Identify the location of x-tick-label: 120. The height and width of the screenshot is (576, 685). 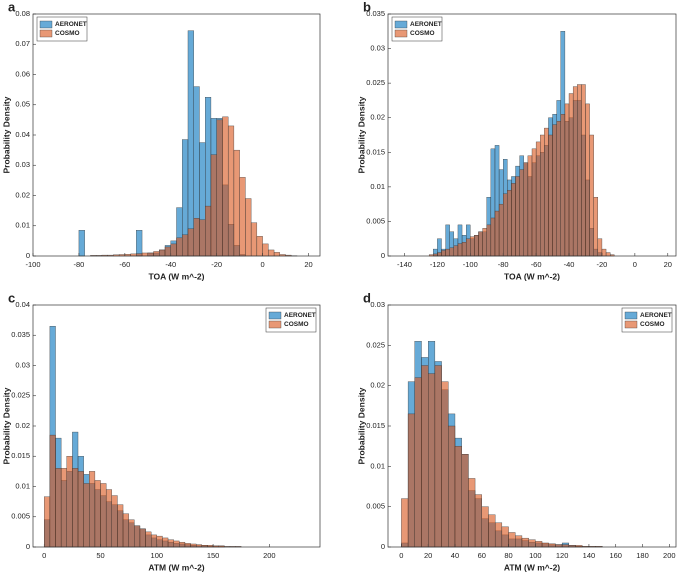
(562, 555).